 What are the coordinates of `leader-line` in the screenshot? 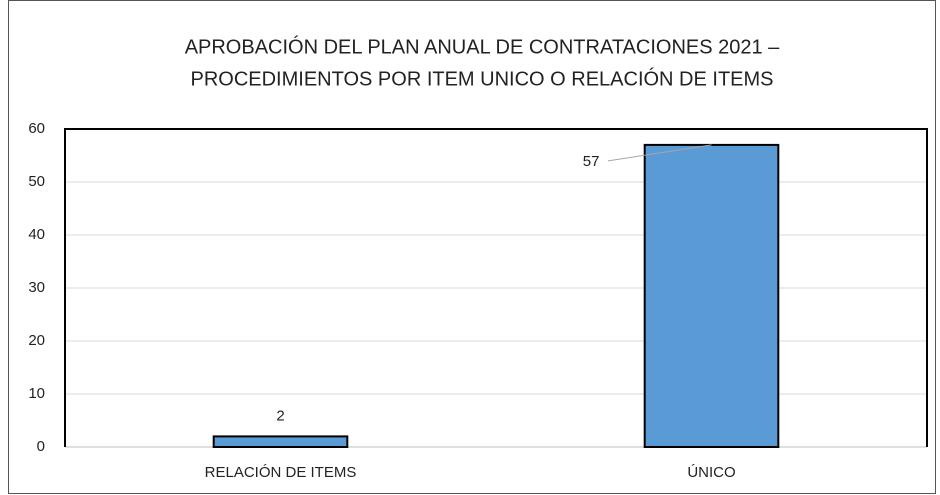 It's located at (659, 153).